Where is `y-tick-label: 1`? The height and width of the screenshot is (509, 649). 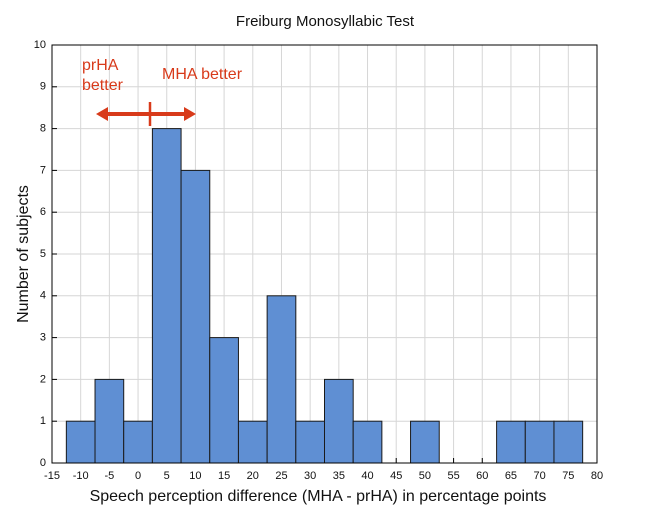 y-tick-label: 1 is located at coordinates (43, 421).